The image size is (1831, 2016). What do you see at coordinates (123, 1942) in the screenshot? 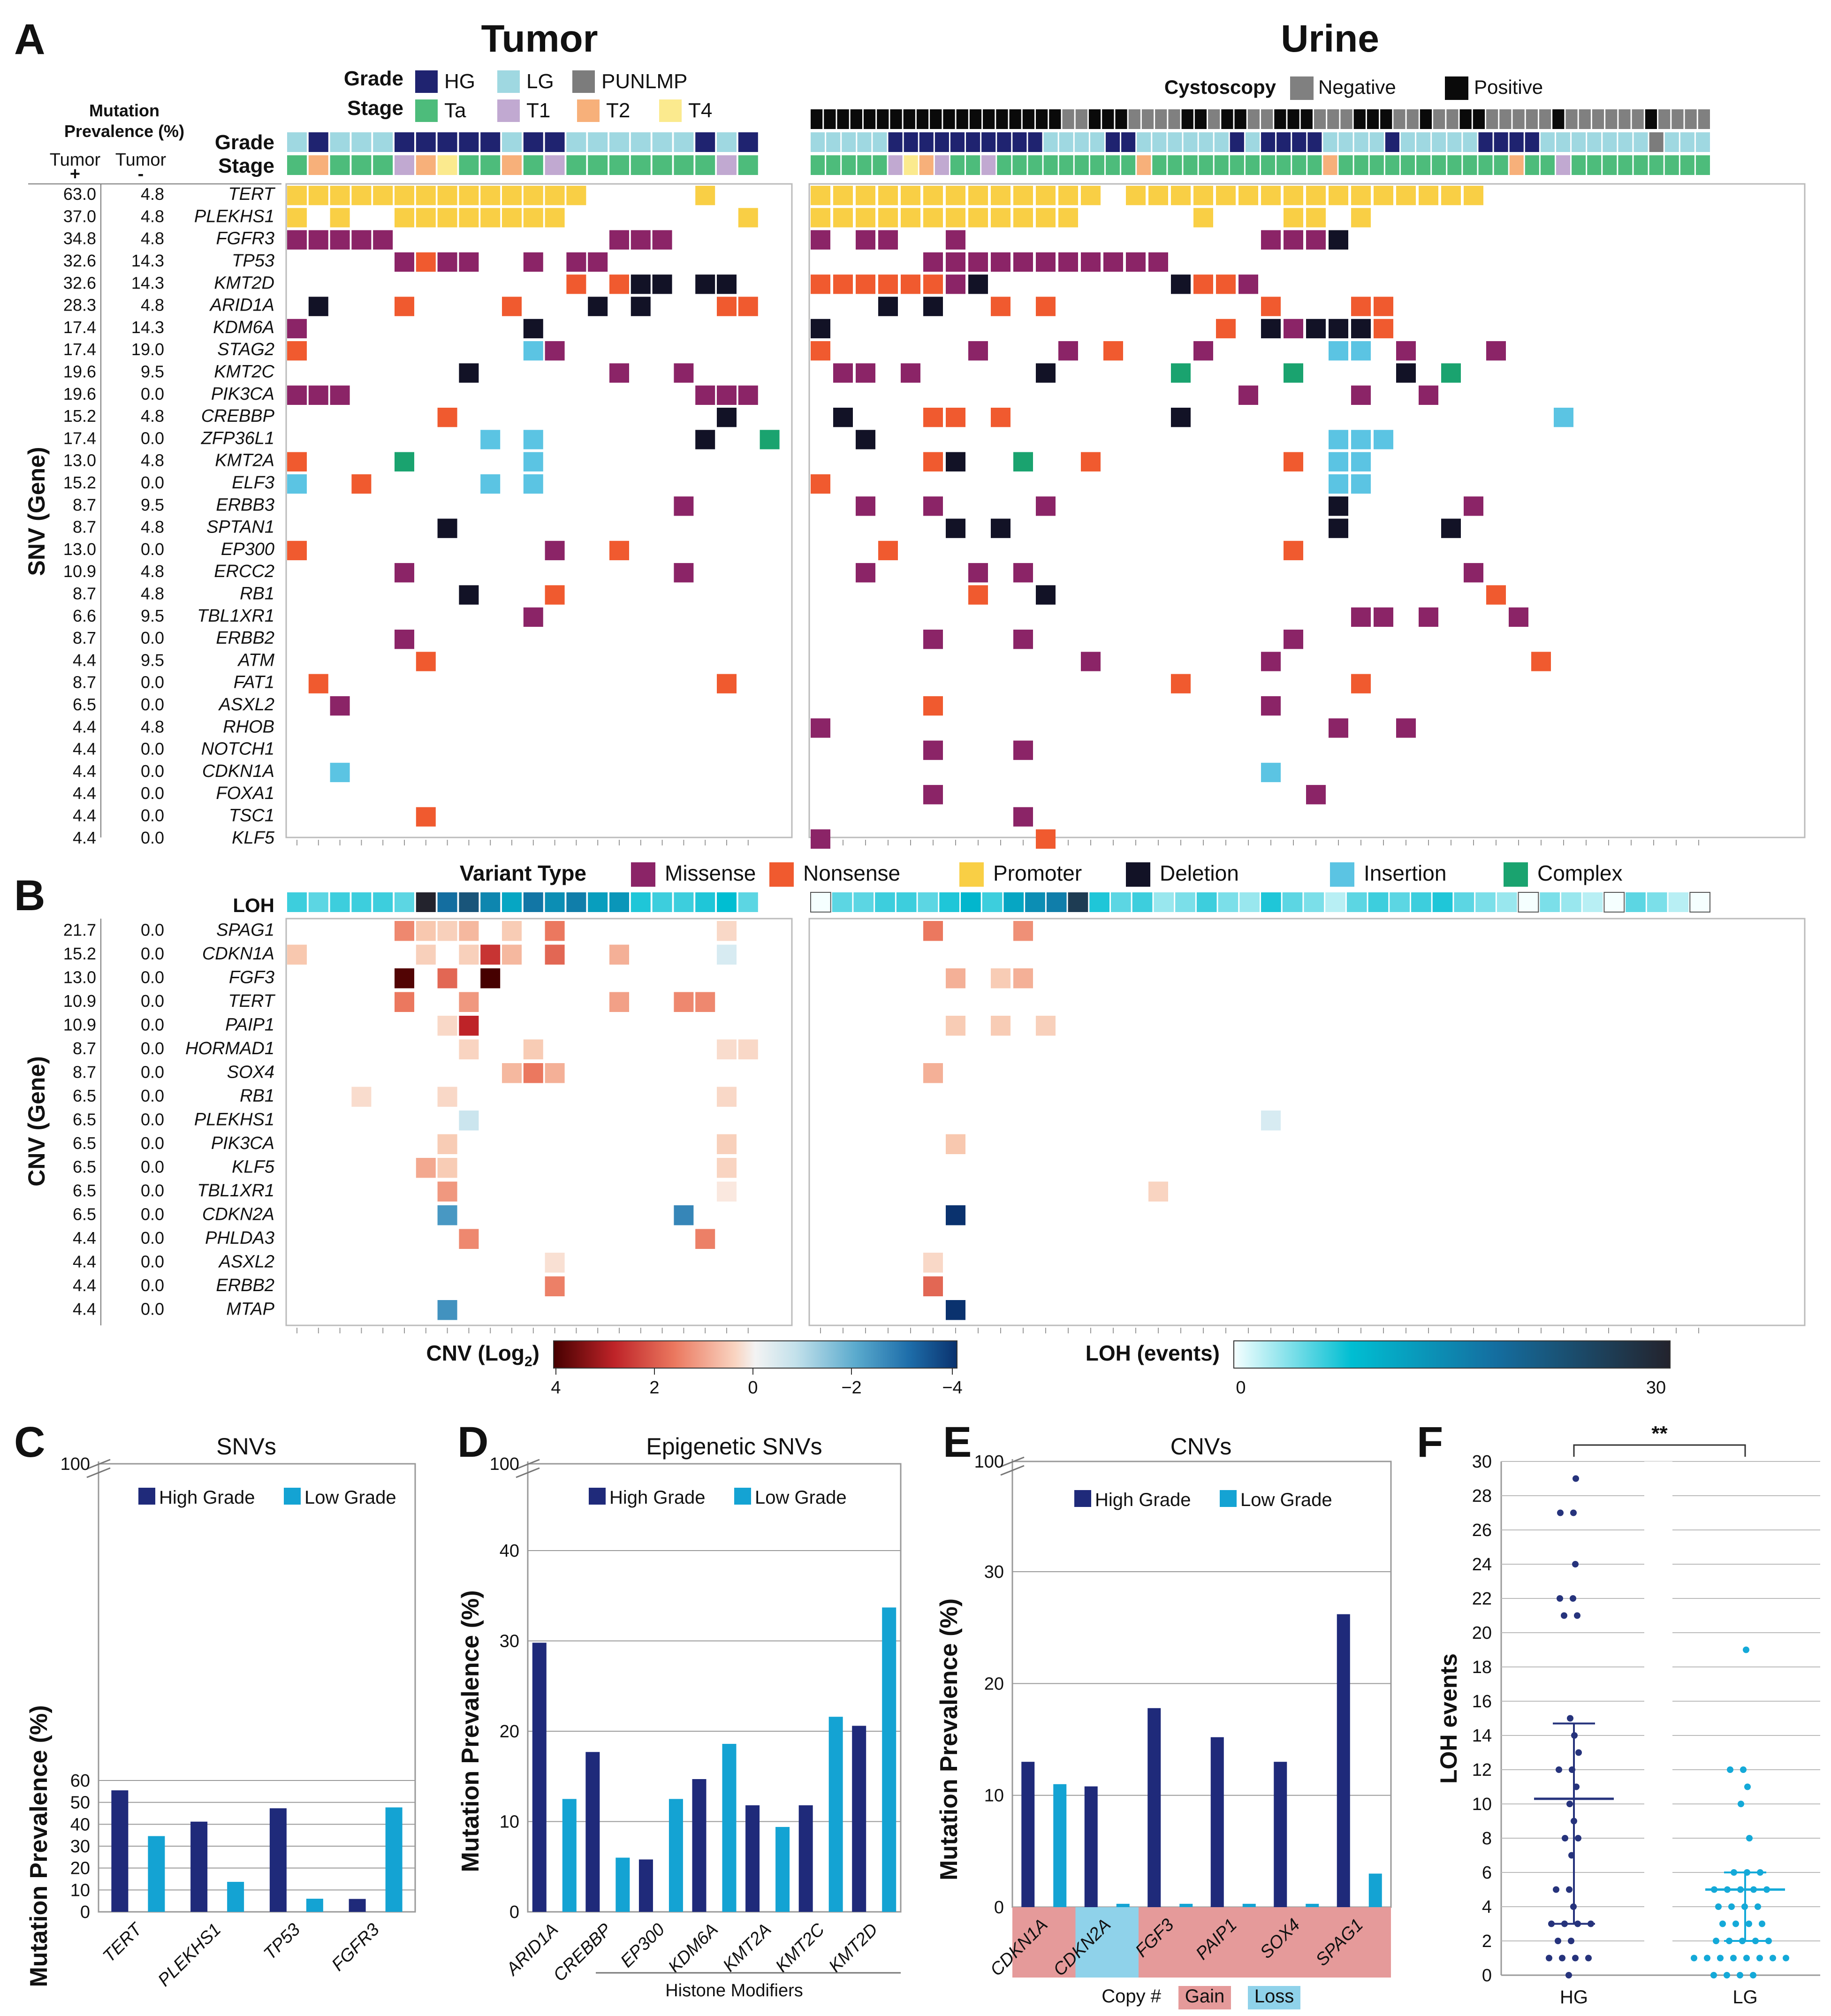
I see `x-tick-label: TERT` at bounding box center [123, 1942].